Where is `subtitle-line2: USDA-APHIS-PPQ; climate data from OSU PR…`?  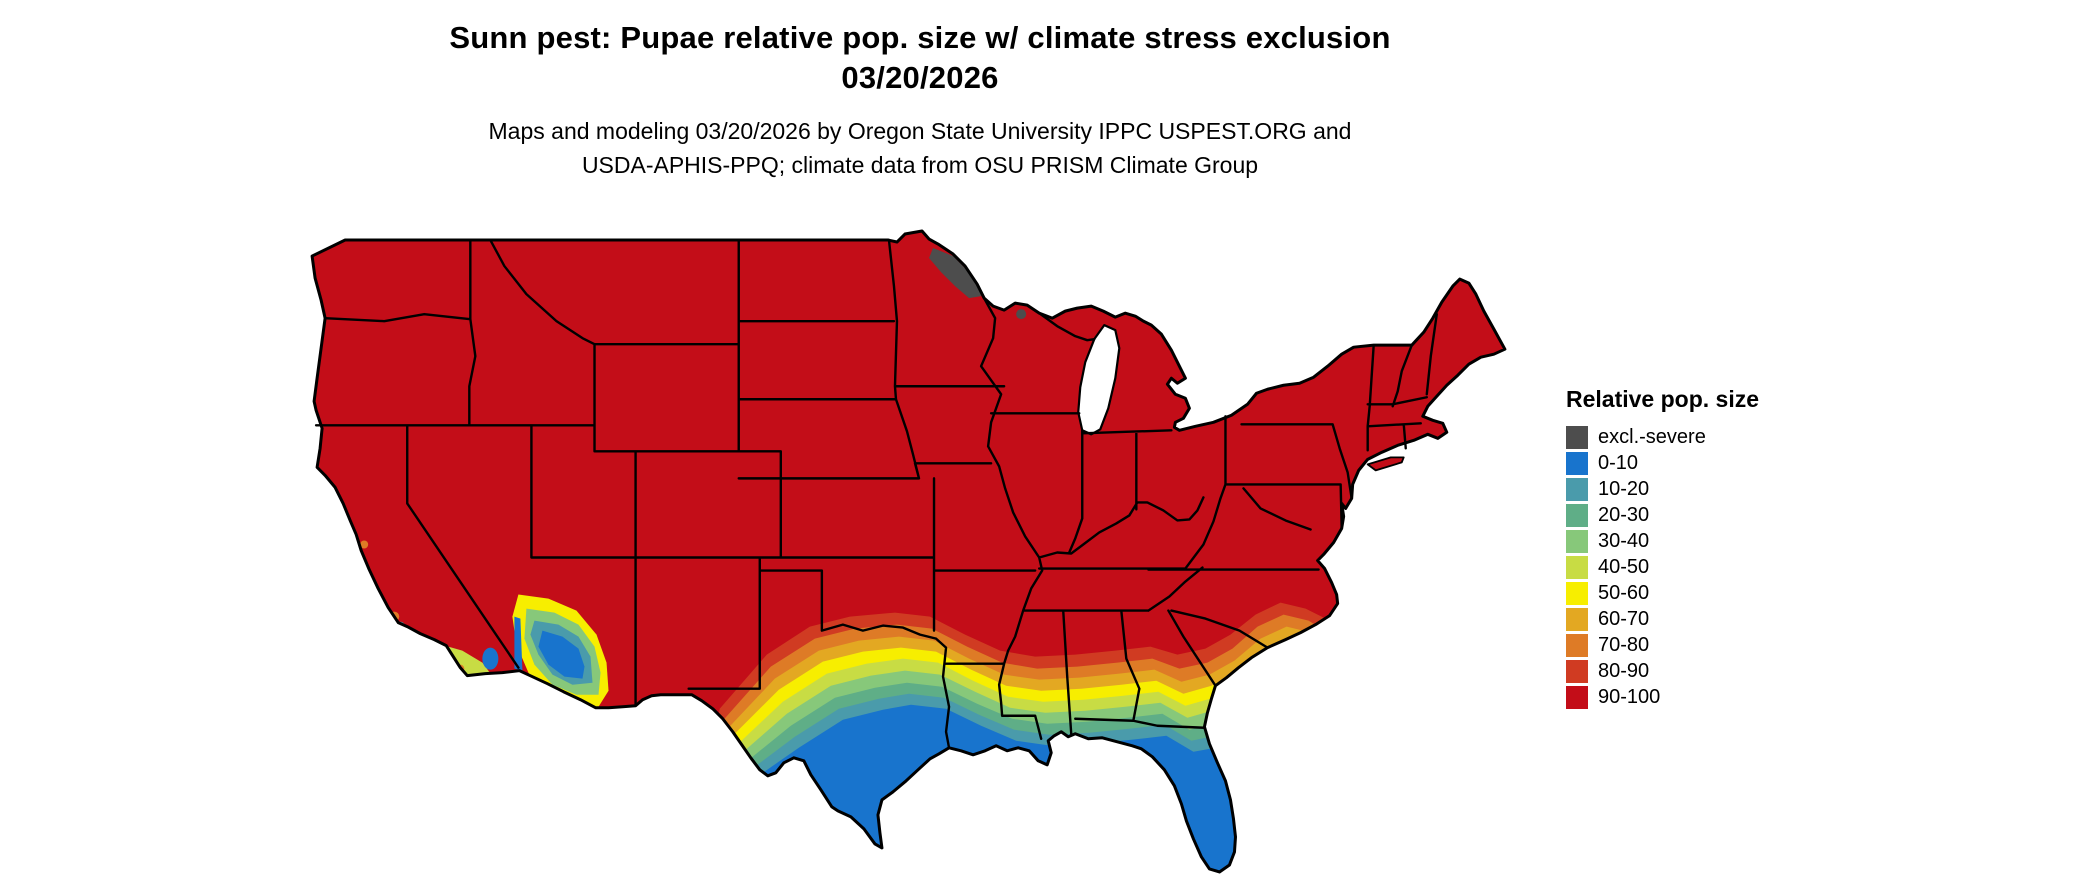
subtitle-line2: USDA-APHIS-PPQ; climate data from OSU PR… is located at coordinates (920, 165).